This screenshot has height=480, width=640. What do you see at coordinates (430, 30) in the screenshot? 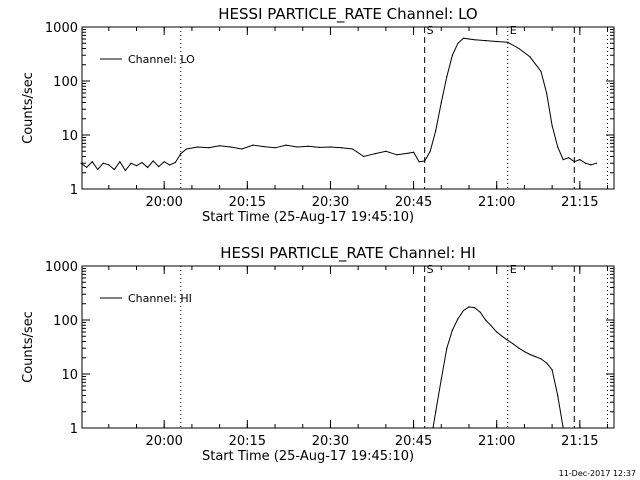
I see `event-marker-label: S` at bounding box center [430, 30].